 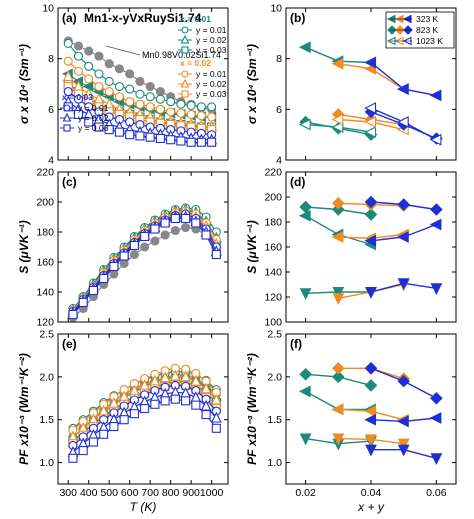 I want to click on legend-entry: y = 0.03, so click(x=211, y=94).